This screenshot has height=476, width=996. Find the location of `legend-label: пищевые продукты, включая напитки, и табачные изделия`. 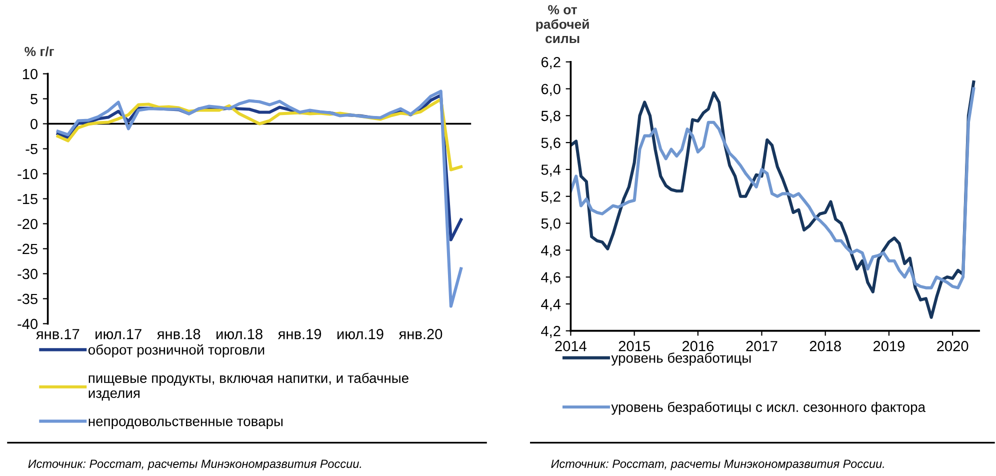

legend-label: пищевые продукты, включая напитки, и табачные изделия is located at coordinates (248, 386).